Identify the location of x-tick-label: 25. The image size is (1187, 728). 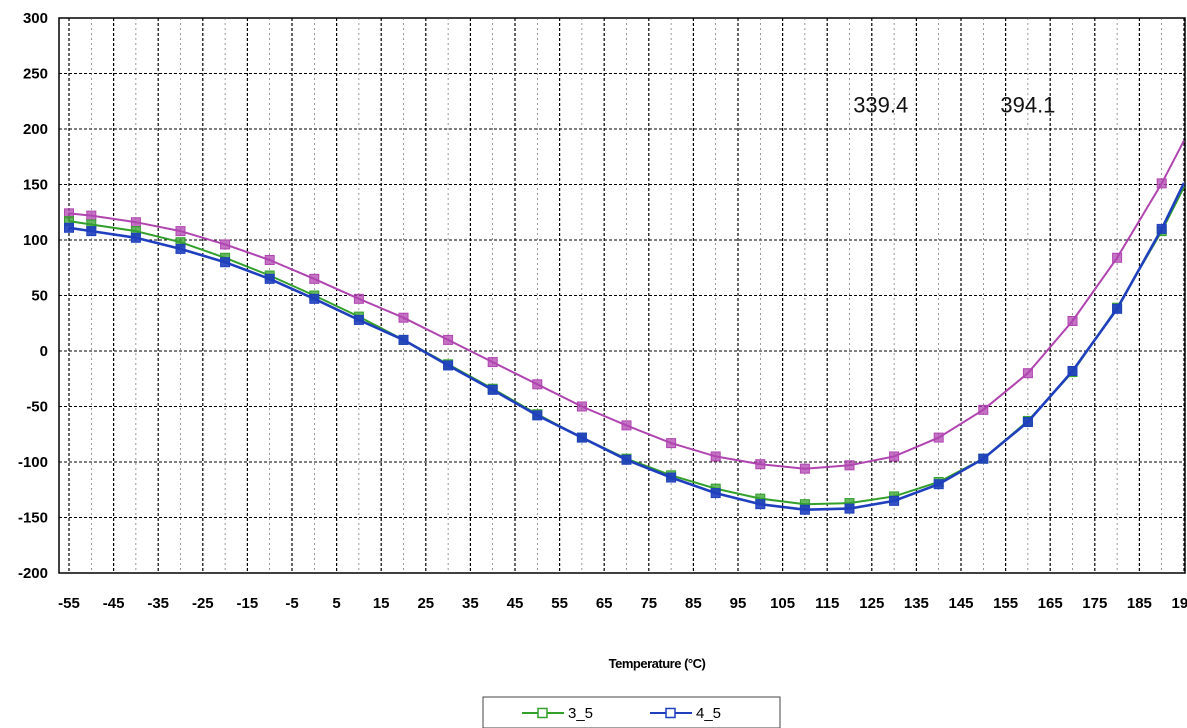
(425, 603).